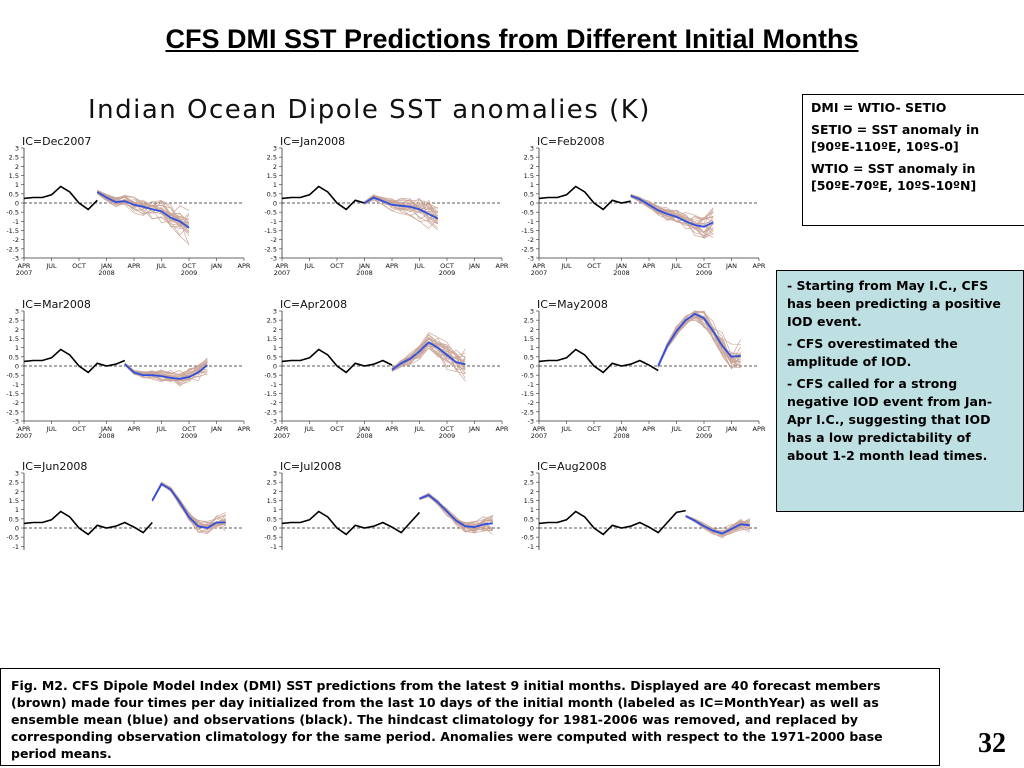  Describe the element at coordinates (310, 466) in the screenshot. I see `panel-ic-label: IC=Jul2008` at that location.